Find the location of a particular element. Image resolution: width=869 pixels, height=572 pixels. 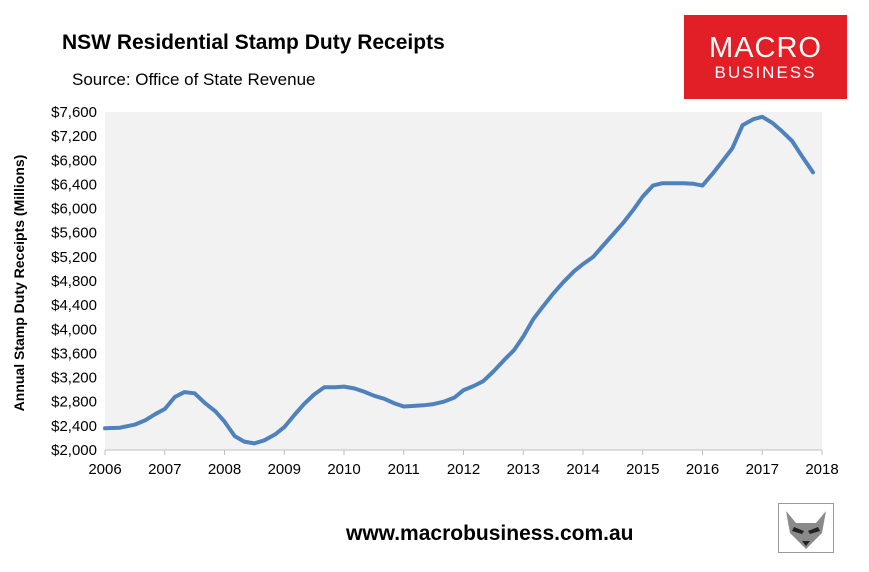

x-tick-label: 2012 is located at coordinates (463, 469).